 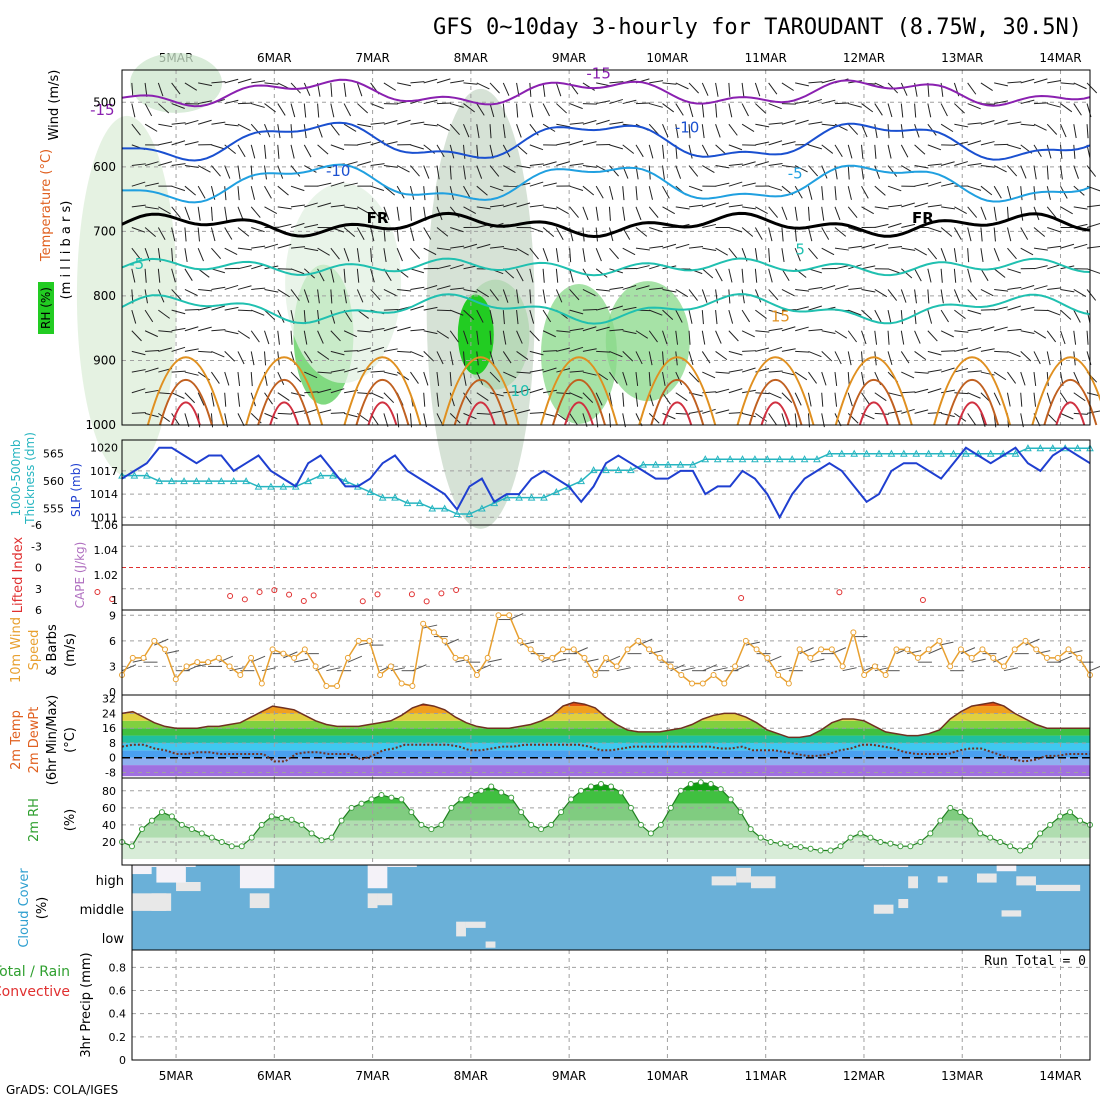 I want to click on cape-tick-label: 1.04, so click(x=106, y=550).